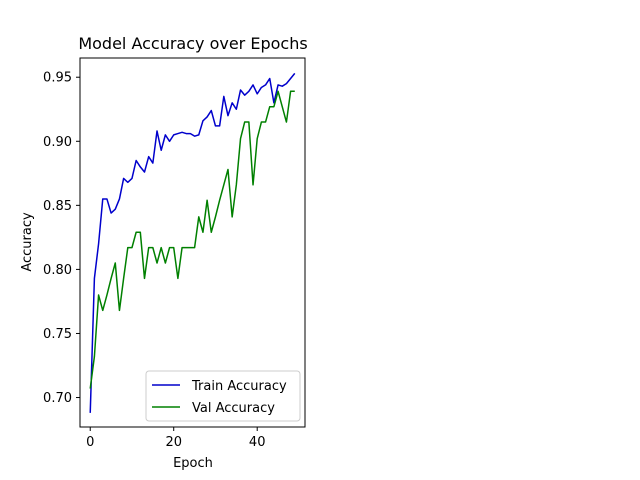 The width and height of the screenshot is (640, 480). I want to click on y-tick-label-4: 0.90, so click(57, 142).